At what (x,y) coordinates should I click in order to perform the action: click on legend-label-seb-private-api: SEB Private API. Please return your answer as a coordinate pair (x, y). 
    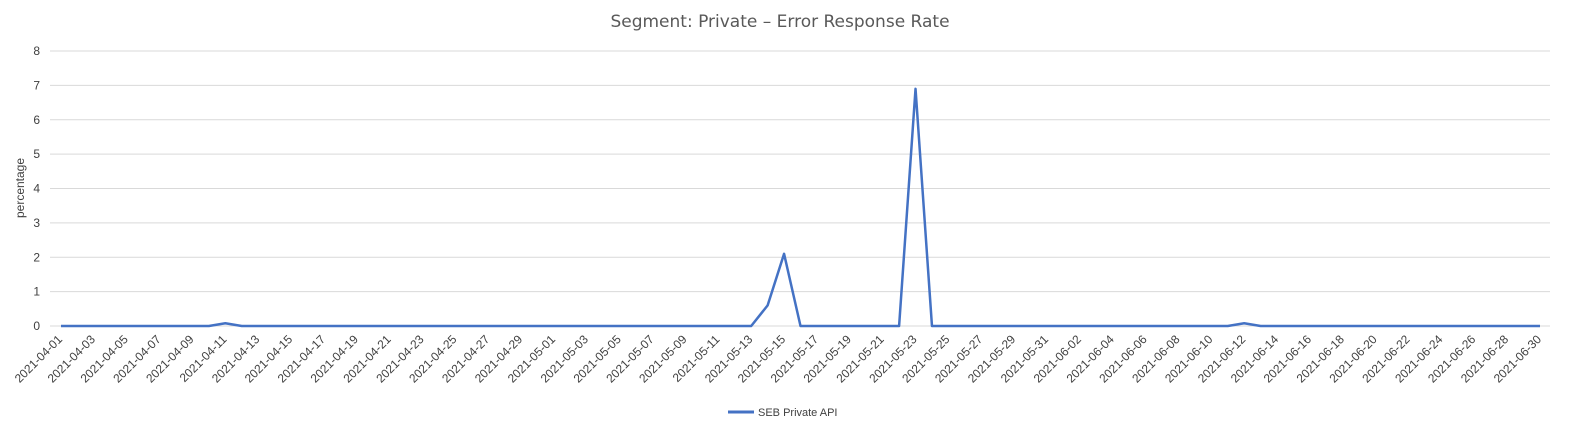
    Looking at the image, I should click on (797, 413).